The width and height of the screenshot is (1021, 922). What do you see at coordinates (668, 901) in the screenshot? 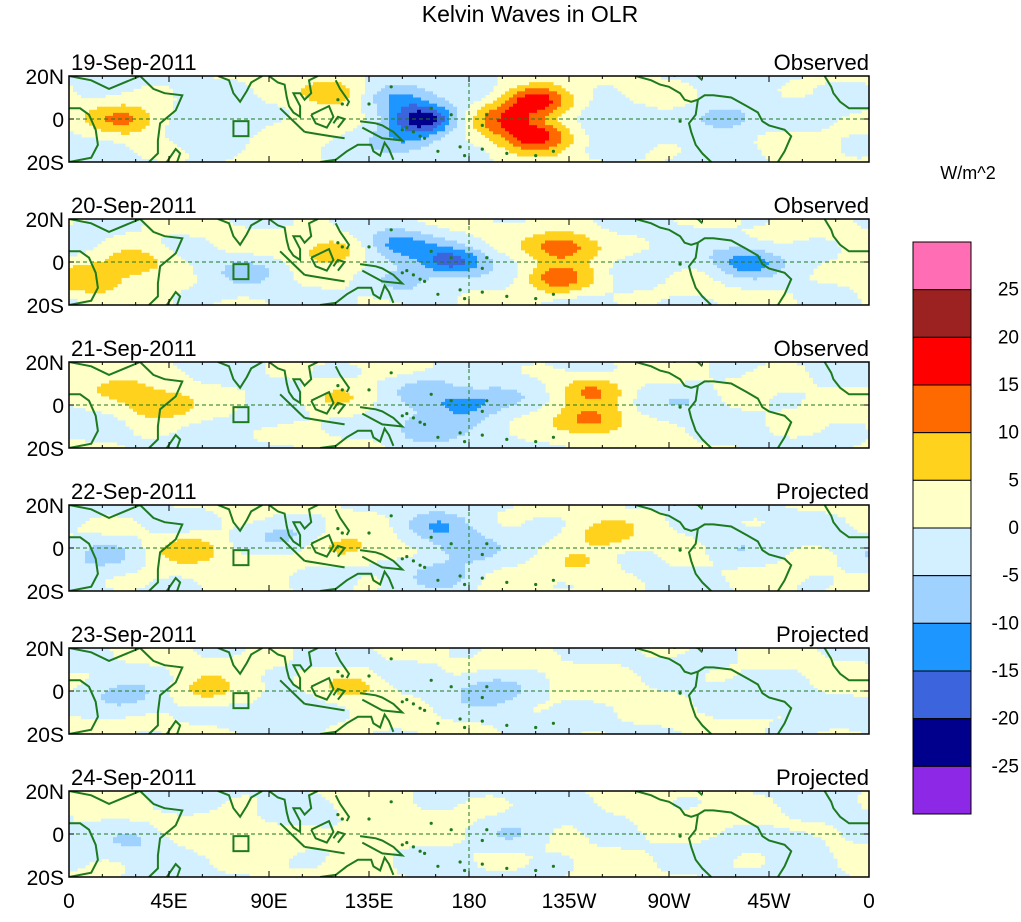
I see `longitude-label: 90W` at bounding box center [668, 901].